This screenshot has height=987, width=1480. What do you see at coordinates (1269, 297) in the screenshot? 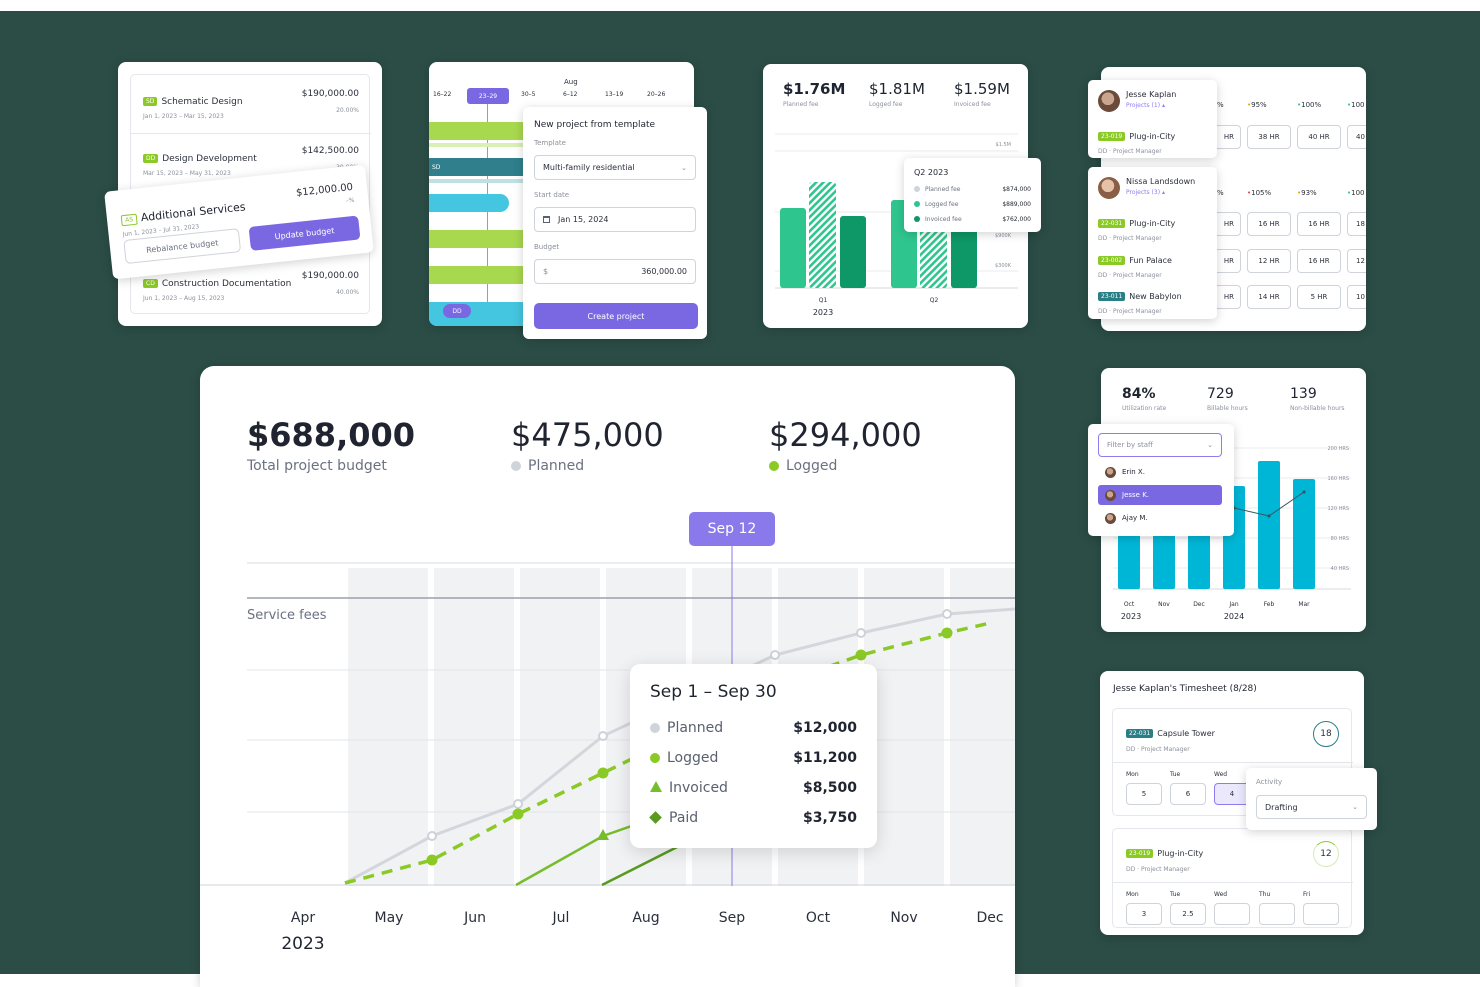
I see `hours-cell: 14 HR` at bounding box center [1269, 297].